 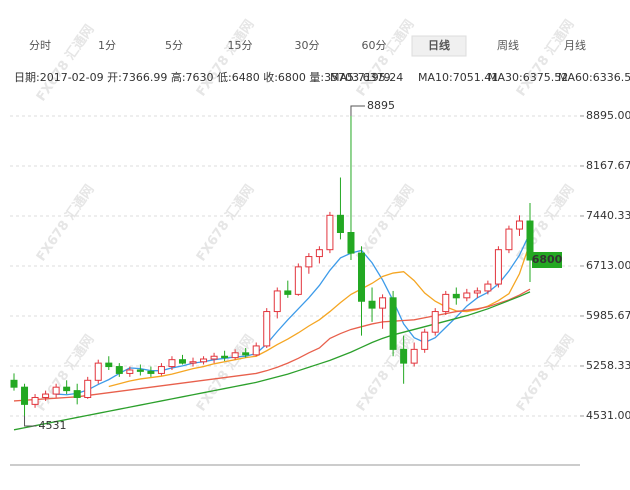 I want to click on ma-label: MA10:7051.41, so click(x=458, y=77).